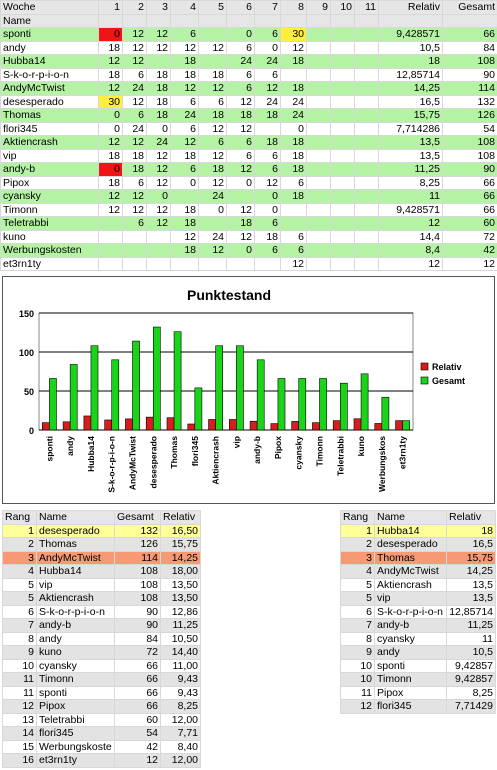 The width and height of the screenshot is (497, 770). Describe the element at coordinates (19, 706) in the screenshot. I see `rank-rang-cell: 12` at that location.